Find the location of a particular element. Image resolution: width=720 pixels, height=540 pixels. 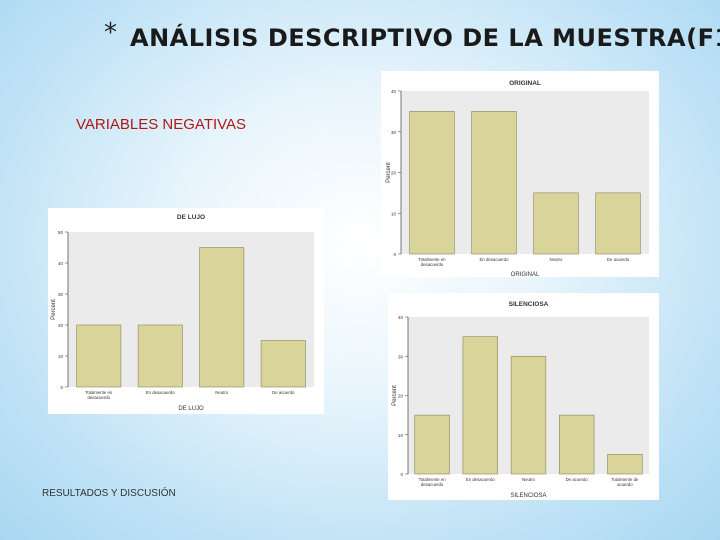

slide-footer: RESULTADOS Y DISCUSIÓN is located at coordinates (109, 493).